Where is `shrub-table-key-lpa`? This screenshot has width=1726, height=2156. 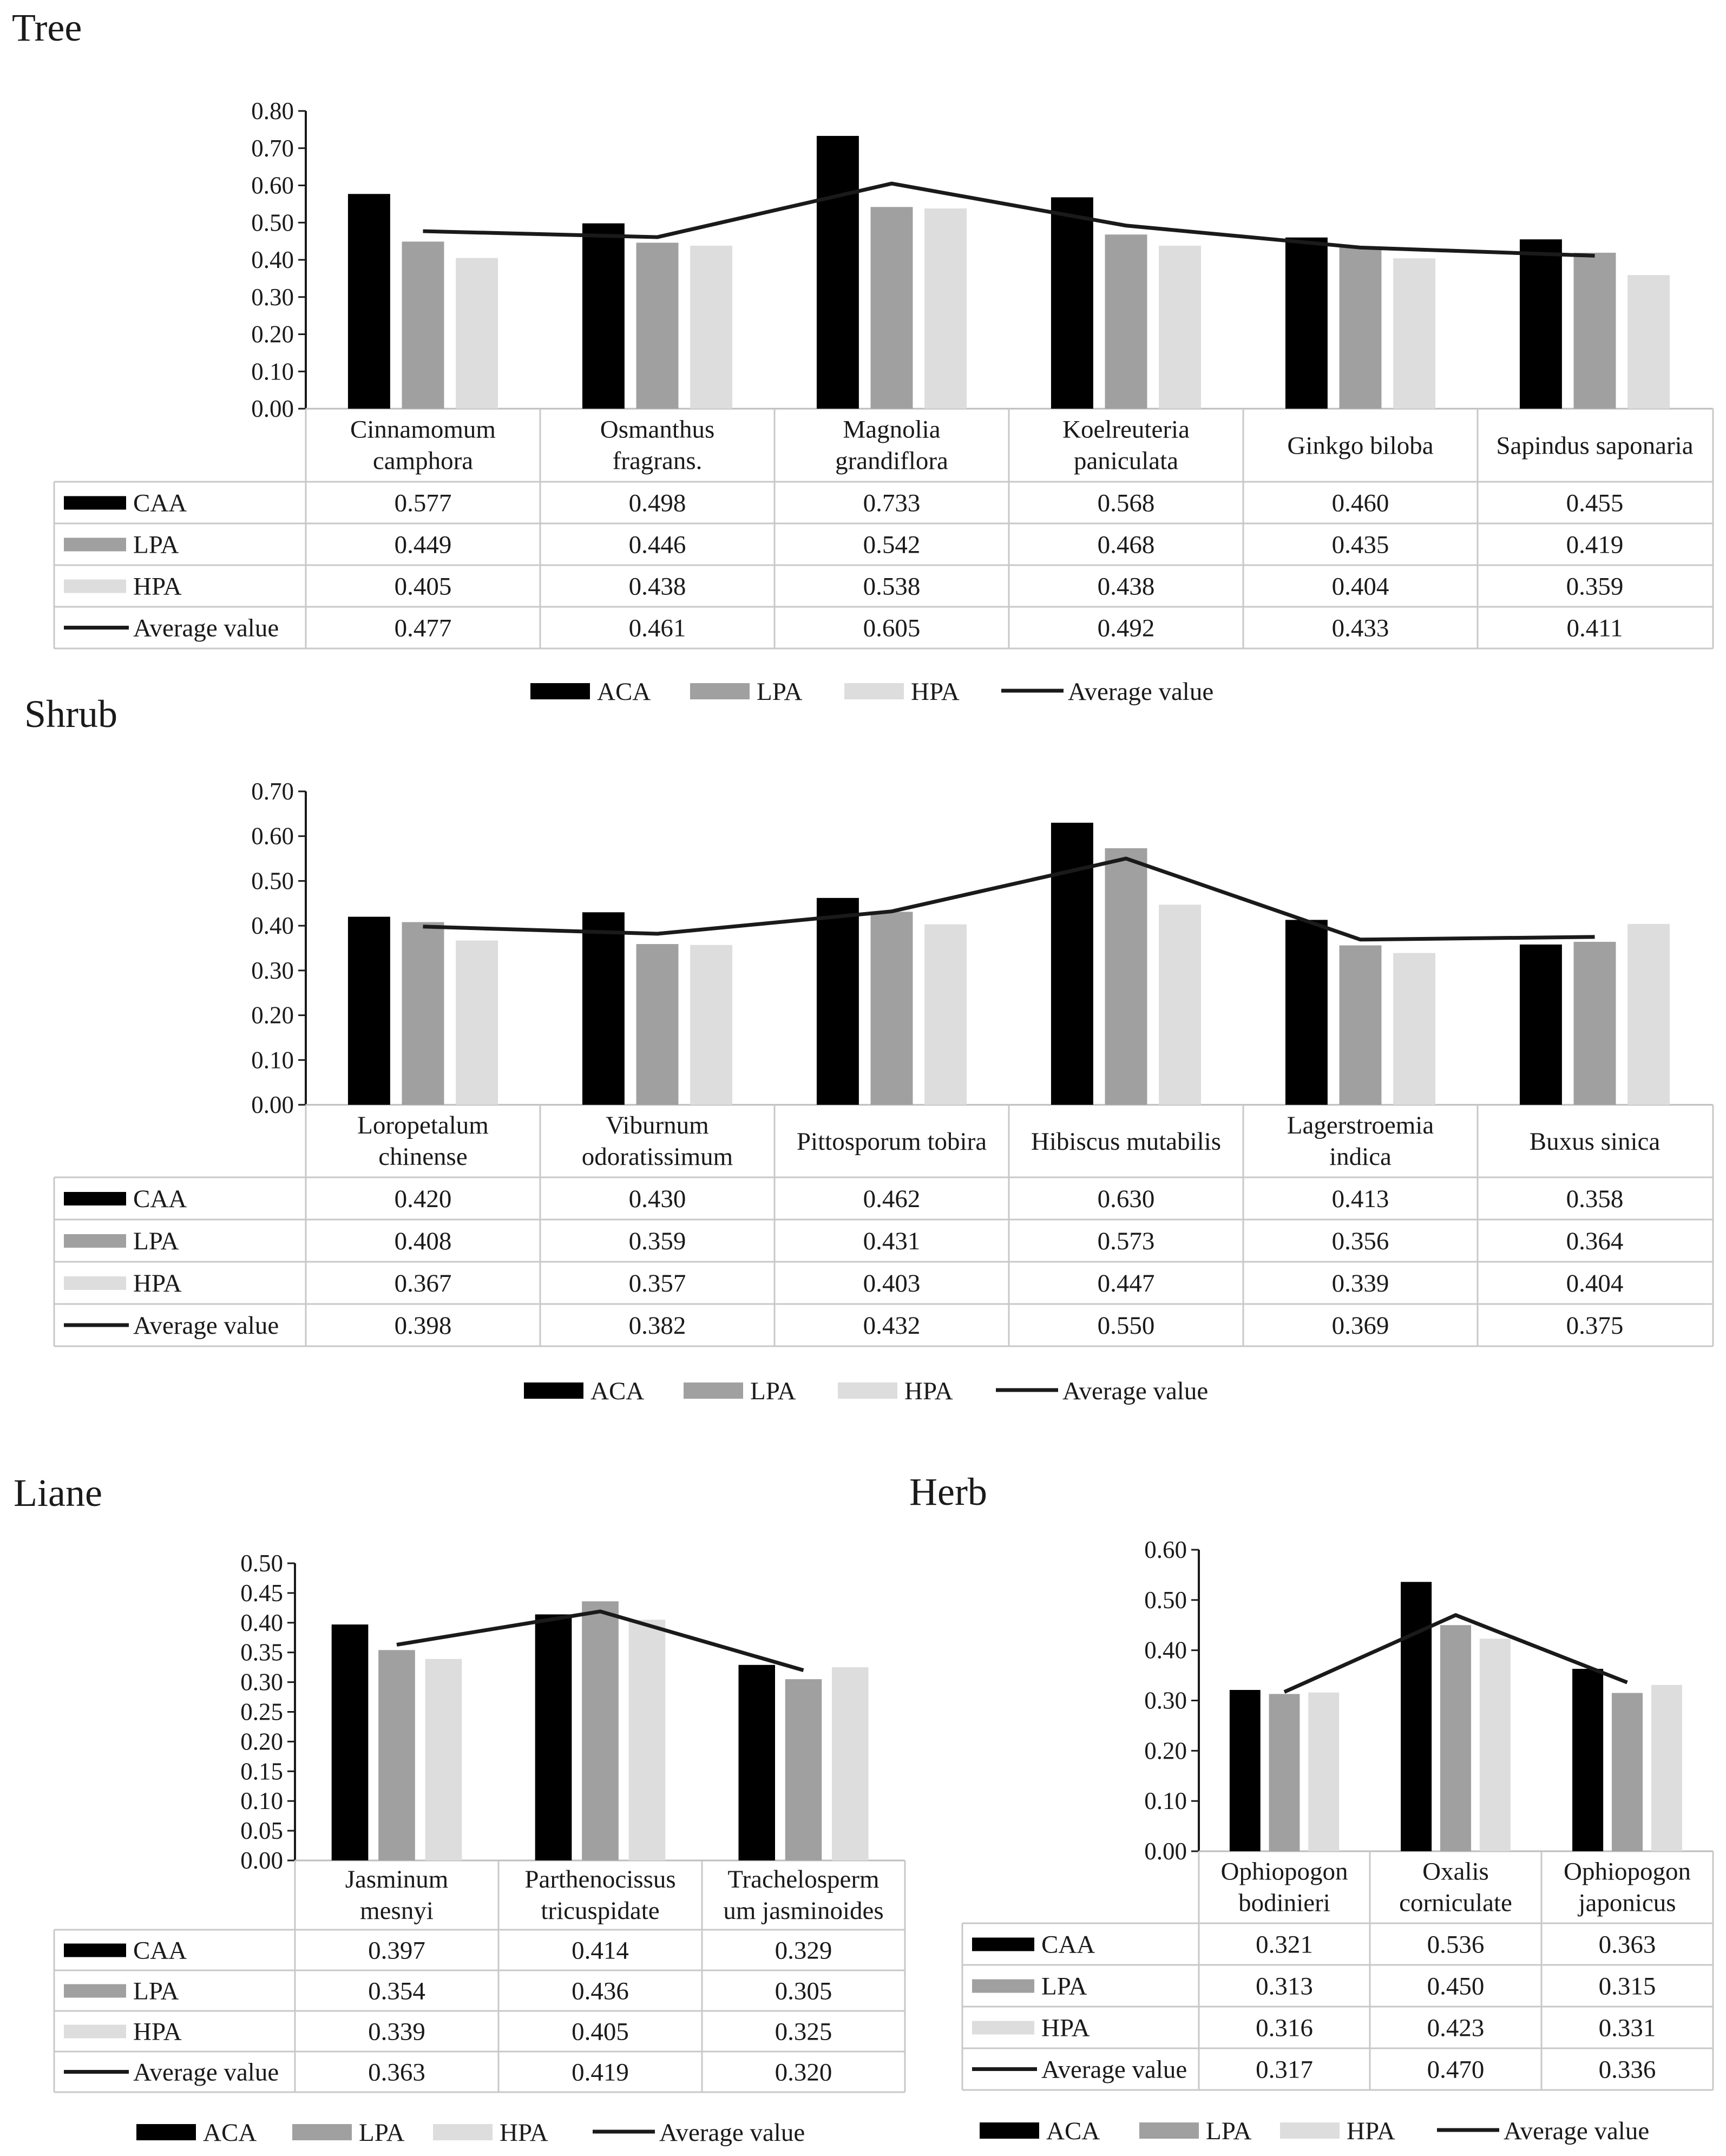 shrub-table-key-lpa is located at coordinates (95, 1241).